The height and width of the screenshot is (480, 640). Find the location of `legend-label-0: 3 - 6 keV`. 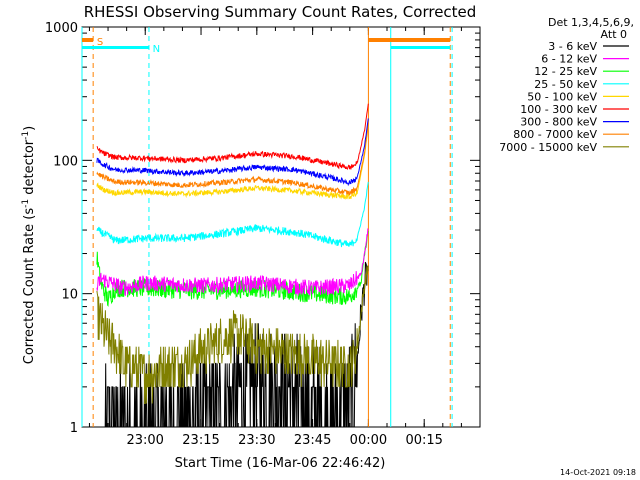

legend-label-0: 3 - 6 keV is located at coordinates (572, 46).